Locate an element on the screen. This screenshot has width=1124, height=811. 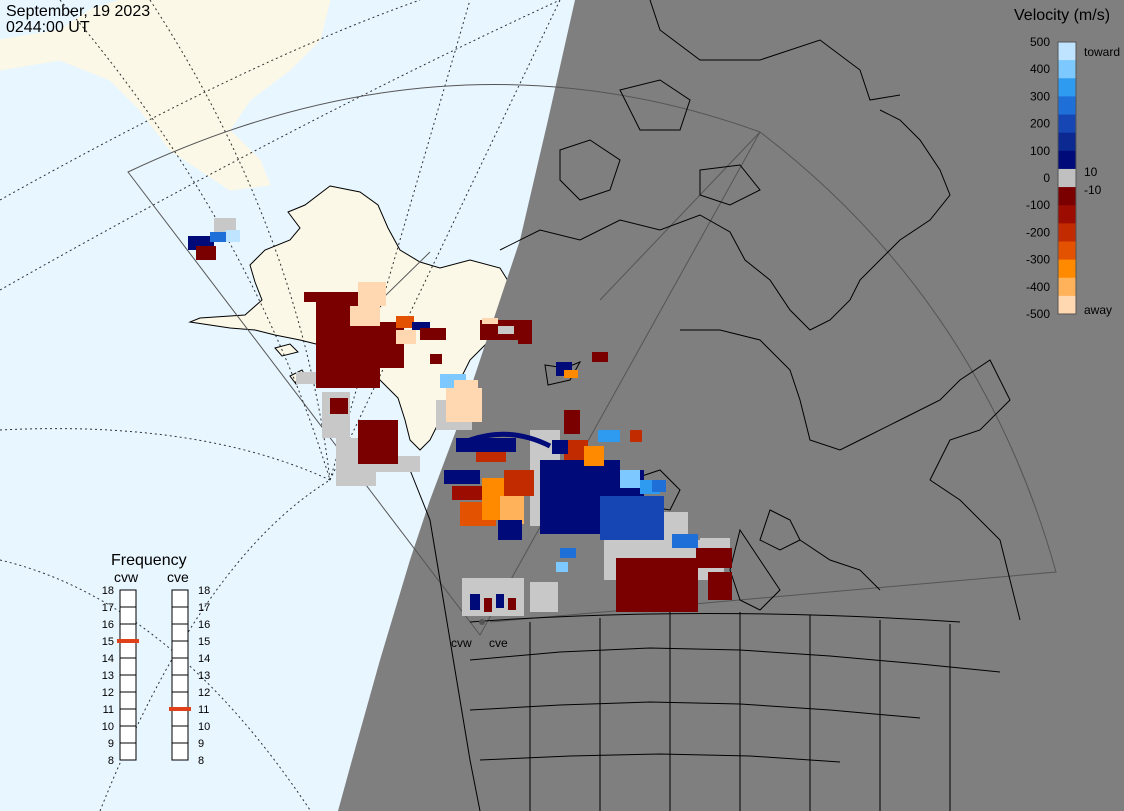
colorbar-tick-label: 300 is located at coordinates (1040, 96).